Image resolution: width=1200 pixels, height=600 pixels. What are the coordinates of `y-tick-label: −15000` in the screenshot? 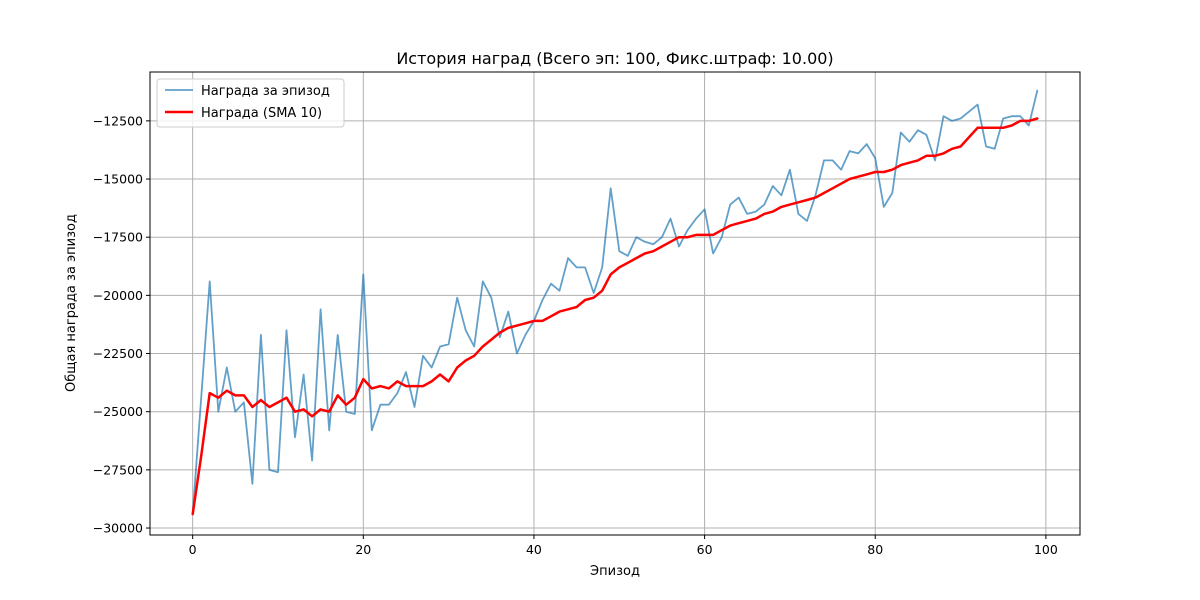 It's located at (118, 179).